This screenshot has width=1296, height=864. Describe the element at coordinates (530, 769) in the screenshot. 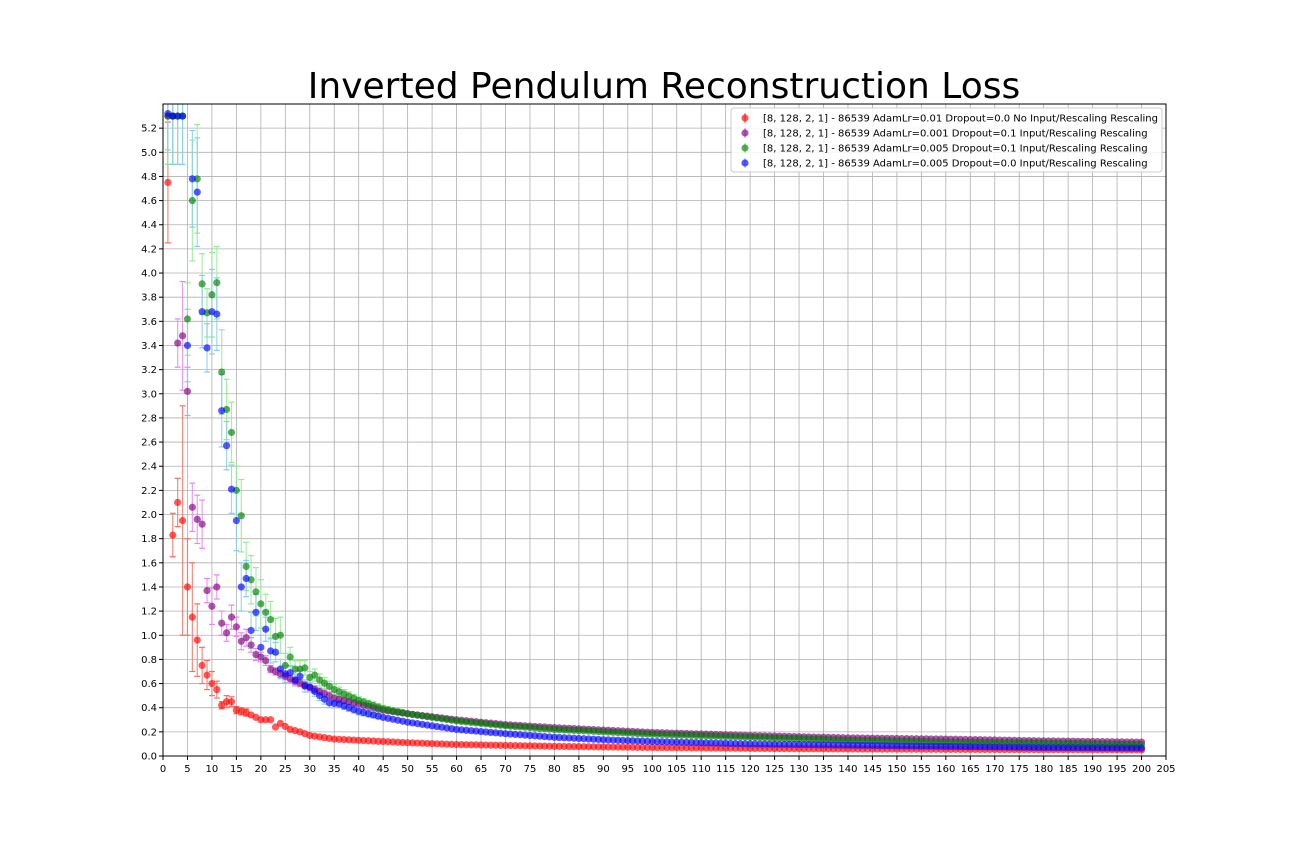

I see `x-tick-label: 75` at that location.